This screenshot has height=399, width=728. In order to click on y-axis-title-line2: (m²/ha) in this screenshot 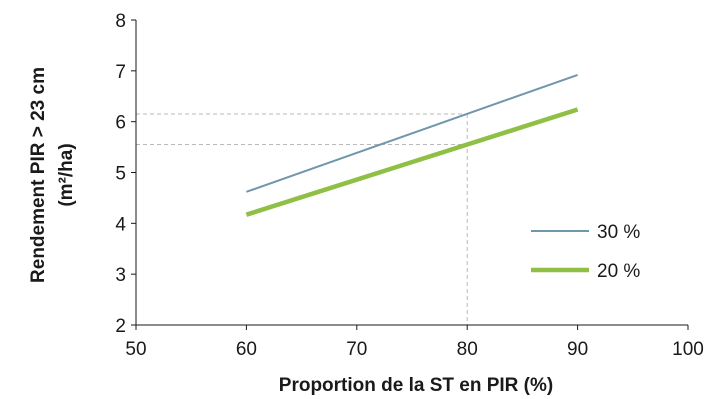, I will do `click(66, 174)`.